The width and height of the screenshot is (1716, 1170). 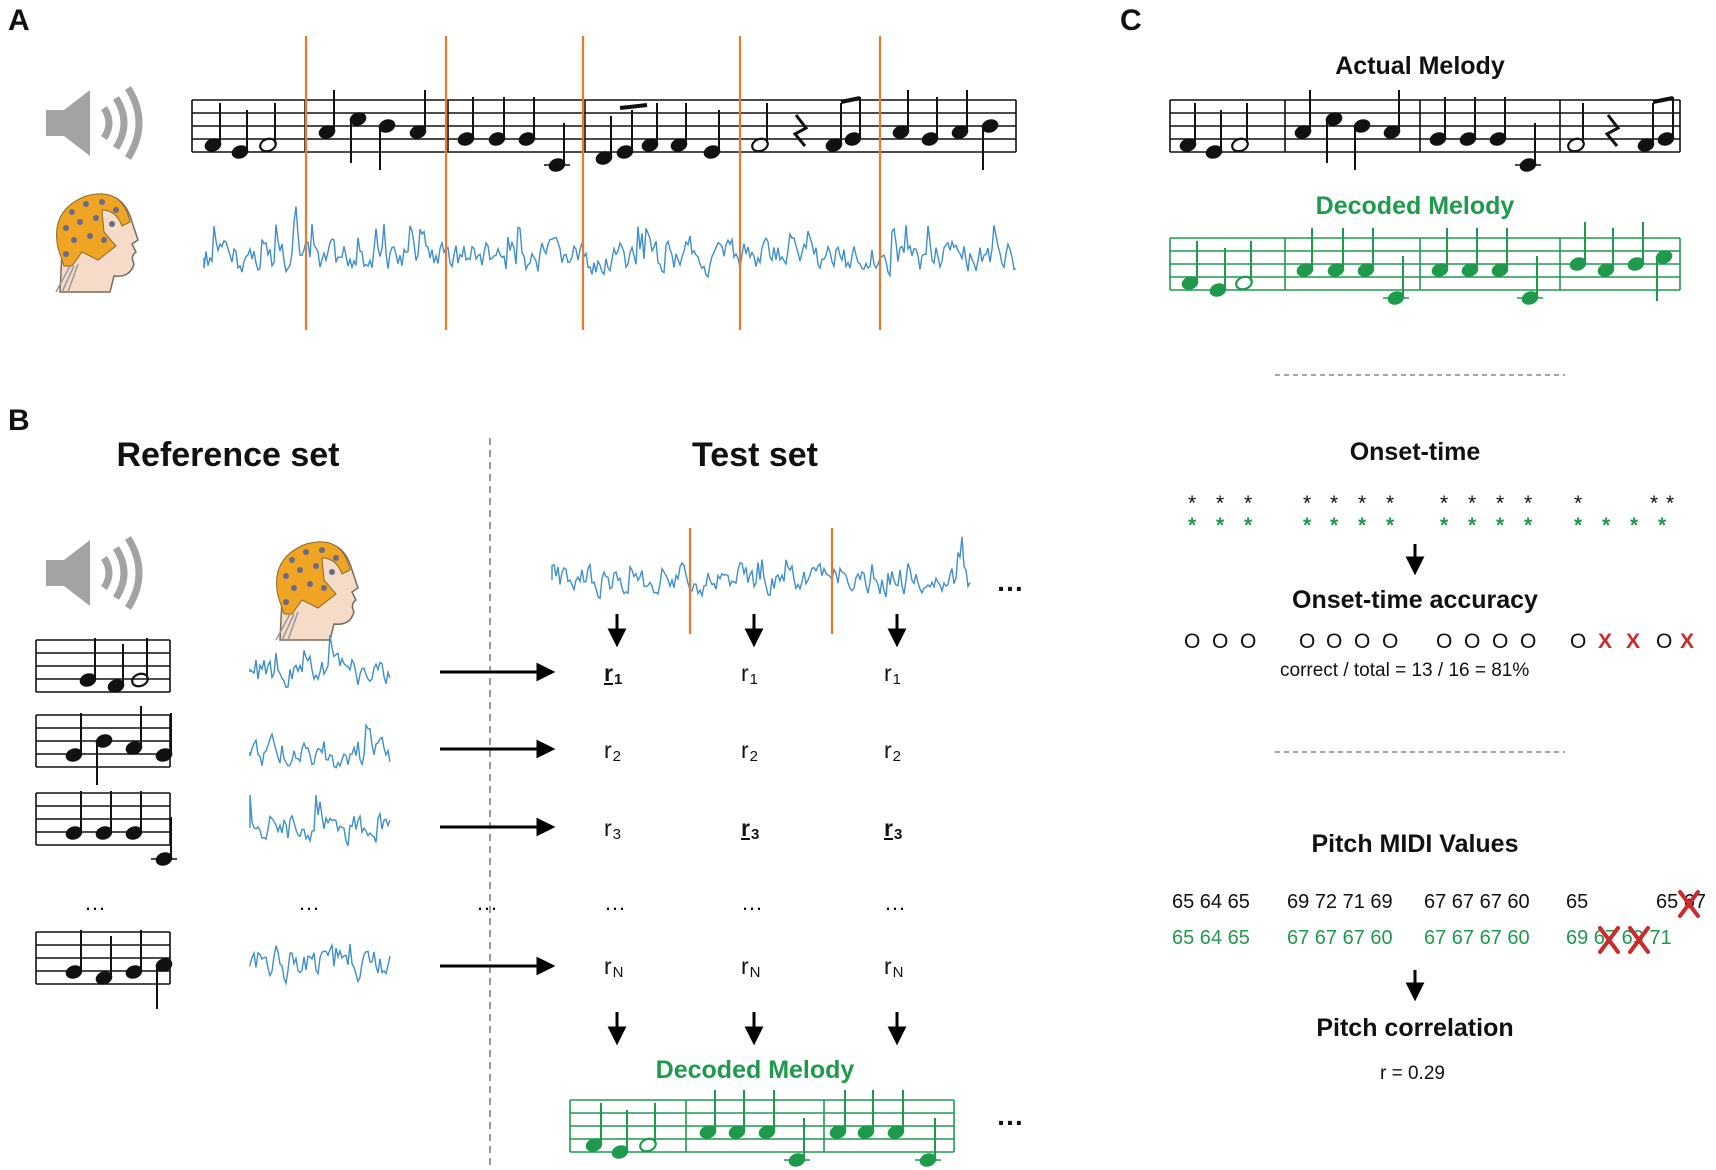 What do you see at coordinates (94, 573) in the screenshot?
I see `speaker-icon` at bounding box center [94, 573].